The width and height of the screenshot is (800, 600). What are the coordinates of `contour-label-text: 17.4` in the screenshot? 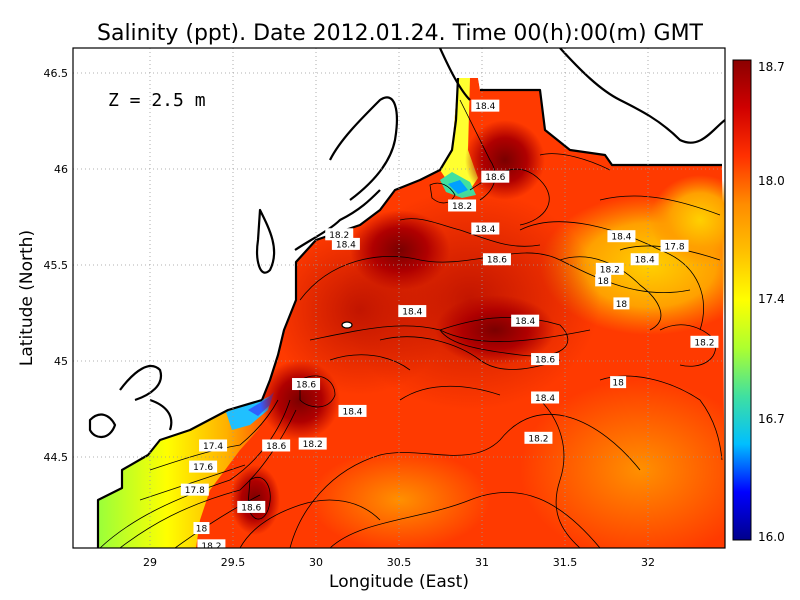 It's located at (213, 447).